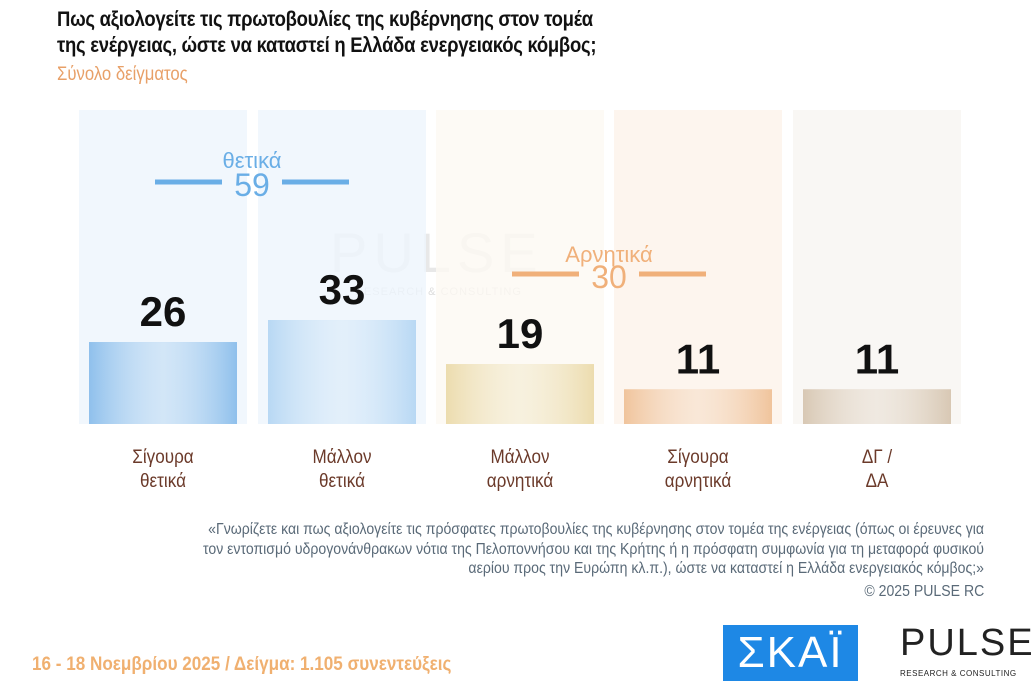 The image size is (1034, 695). I want to click on group-total: 30, so click(609, 277).